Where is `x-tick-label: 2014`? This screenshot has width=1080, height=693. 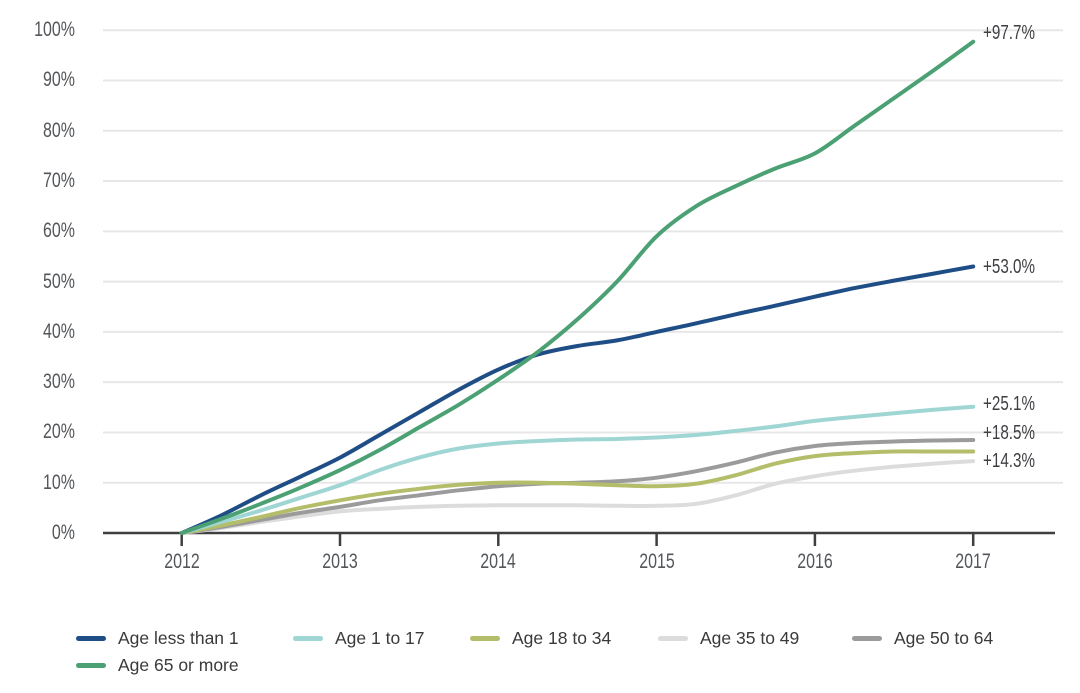
x-tick-label: 2014 is located at coordinates (498, 561).